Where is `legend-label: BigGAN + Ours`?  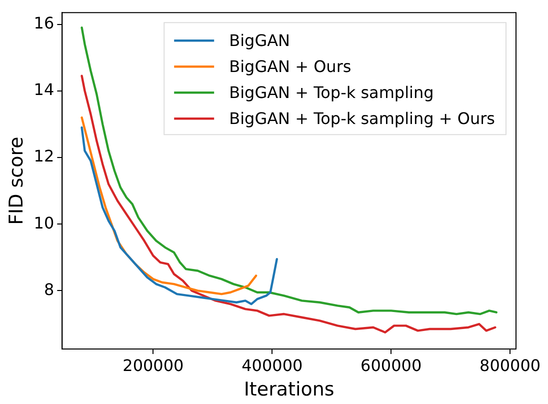
legend-label: BigGAN + Ours is located at coordinates (290, 66).